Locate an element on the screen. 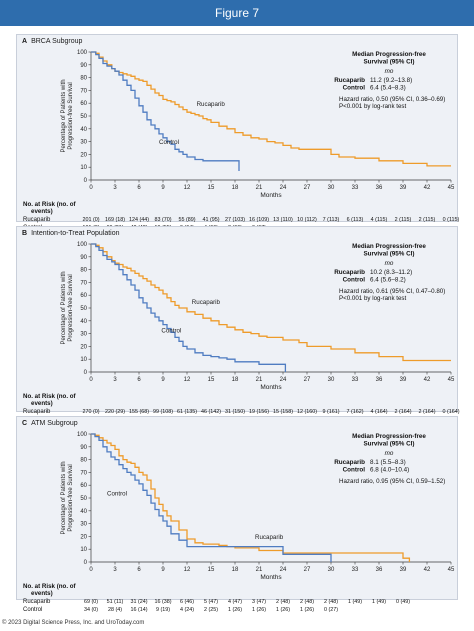 The width and height of the screenshot is (474, 631). legend-unit: mo is located at coordinates (389, 71).